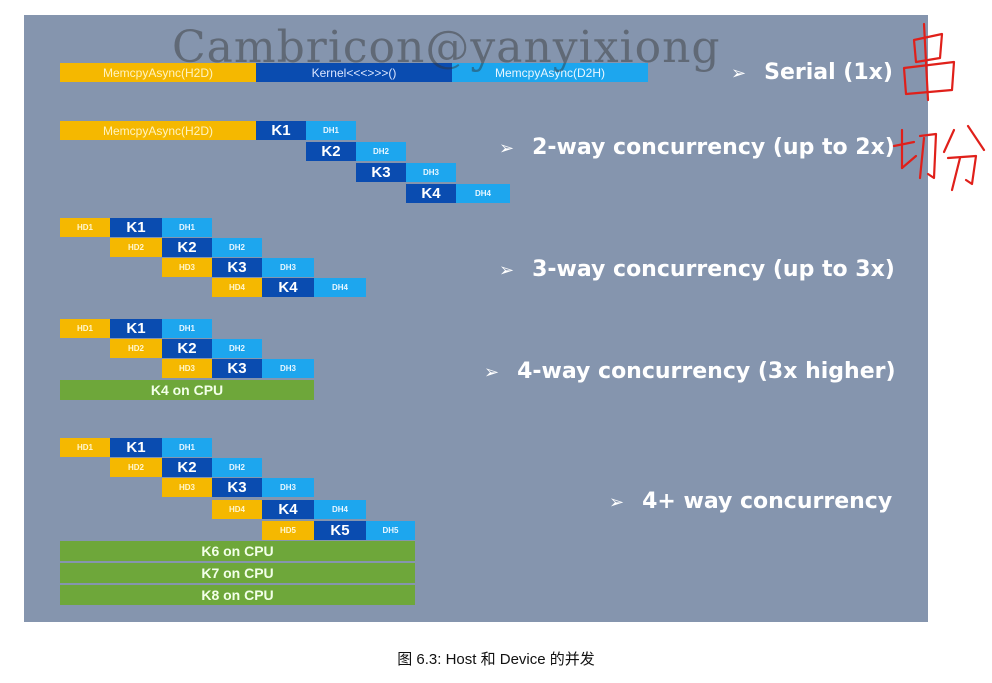  What do you see at coordinates (136, 227) in the screenshot?
I see `three-way-k1-block: K1` at bounding box center [136, 227].